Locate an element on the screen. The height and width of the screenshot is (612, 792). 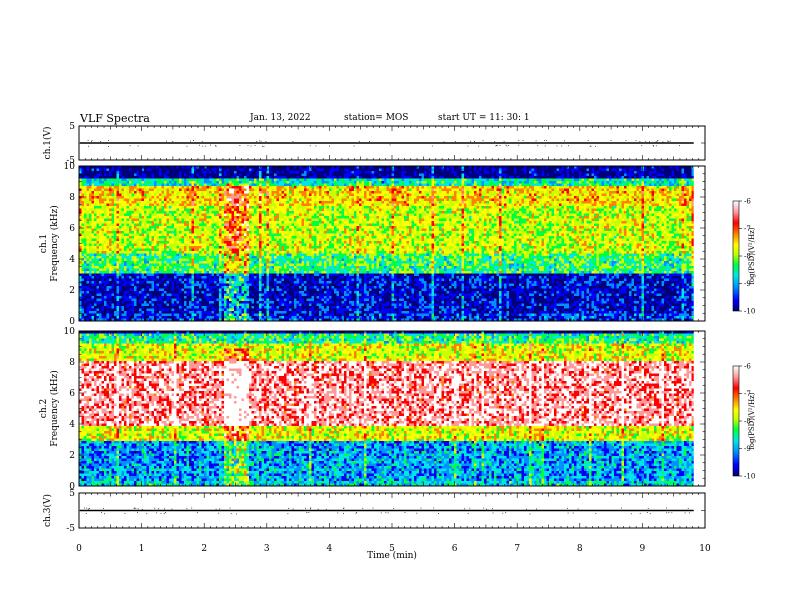
plot-title: VLF Spectra is located at coordinates (115, 118).